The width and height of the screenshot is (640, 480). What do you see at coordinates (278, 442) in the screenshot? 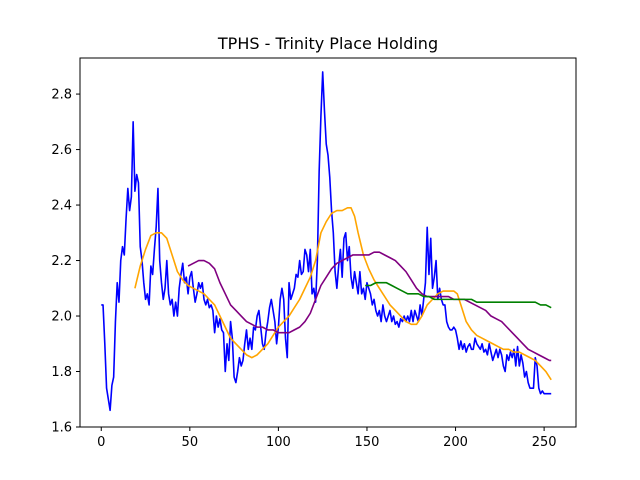
I see `x-tick-label: 100` at bounding box center [278, 442].